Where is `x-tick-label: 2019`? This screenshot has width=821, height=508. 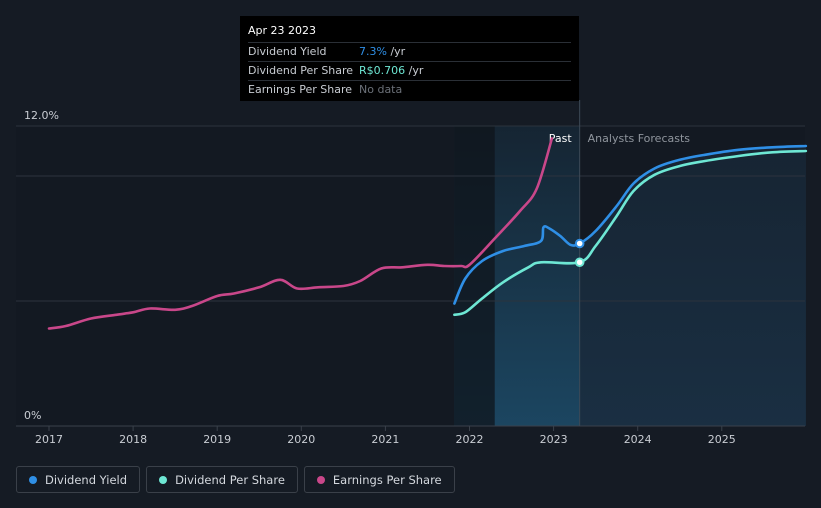
x-tick-label: 2019 is located at coordinates (217, 439).